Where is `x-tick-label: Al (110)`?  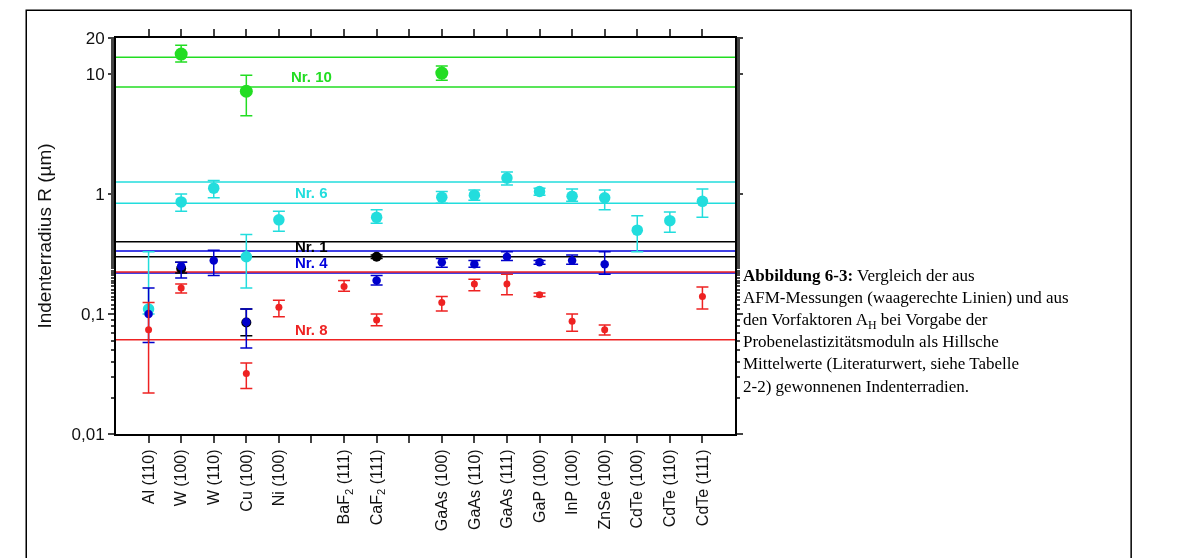
x-tick-label: Al (110) is located at coordinates (148, 477).